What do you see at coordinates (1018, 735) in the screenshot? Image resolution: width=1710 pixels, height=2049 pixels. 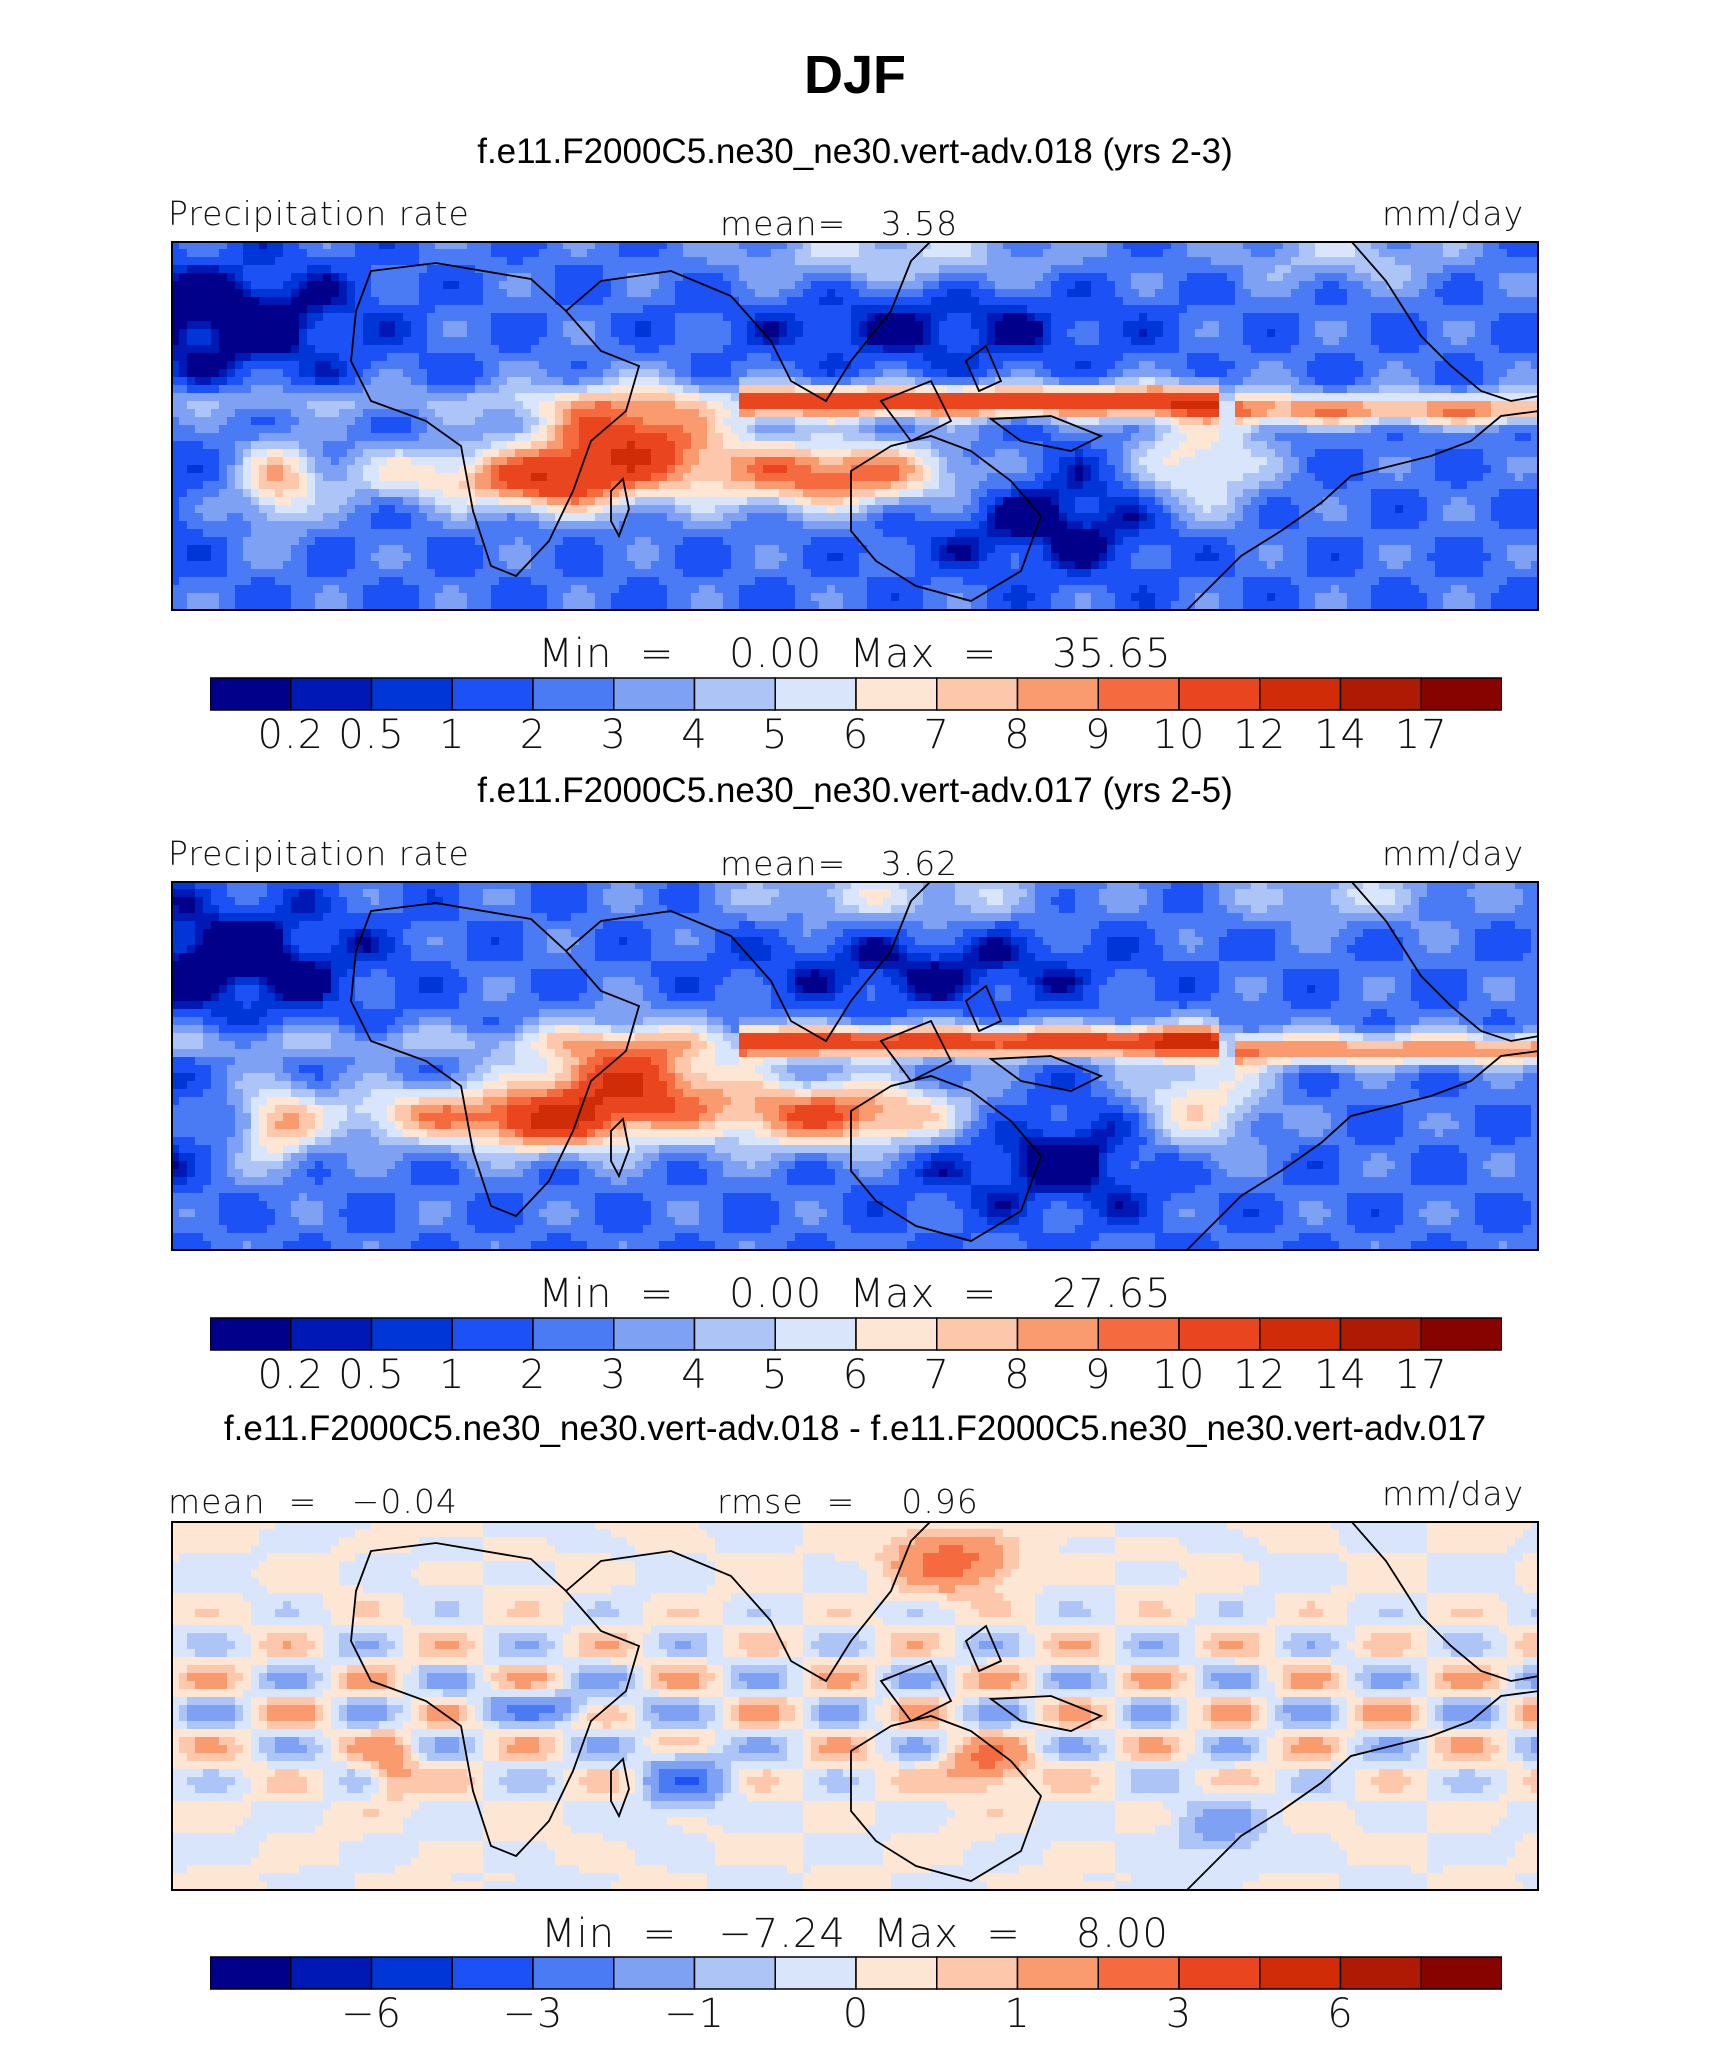 I see `colorbar-tick-label: 8` at bounding box center [1018, 735].